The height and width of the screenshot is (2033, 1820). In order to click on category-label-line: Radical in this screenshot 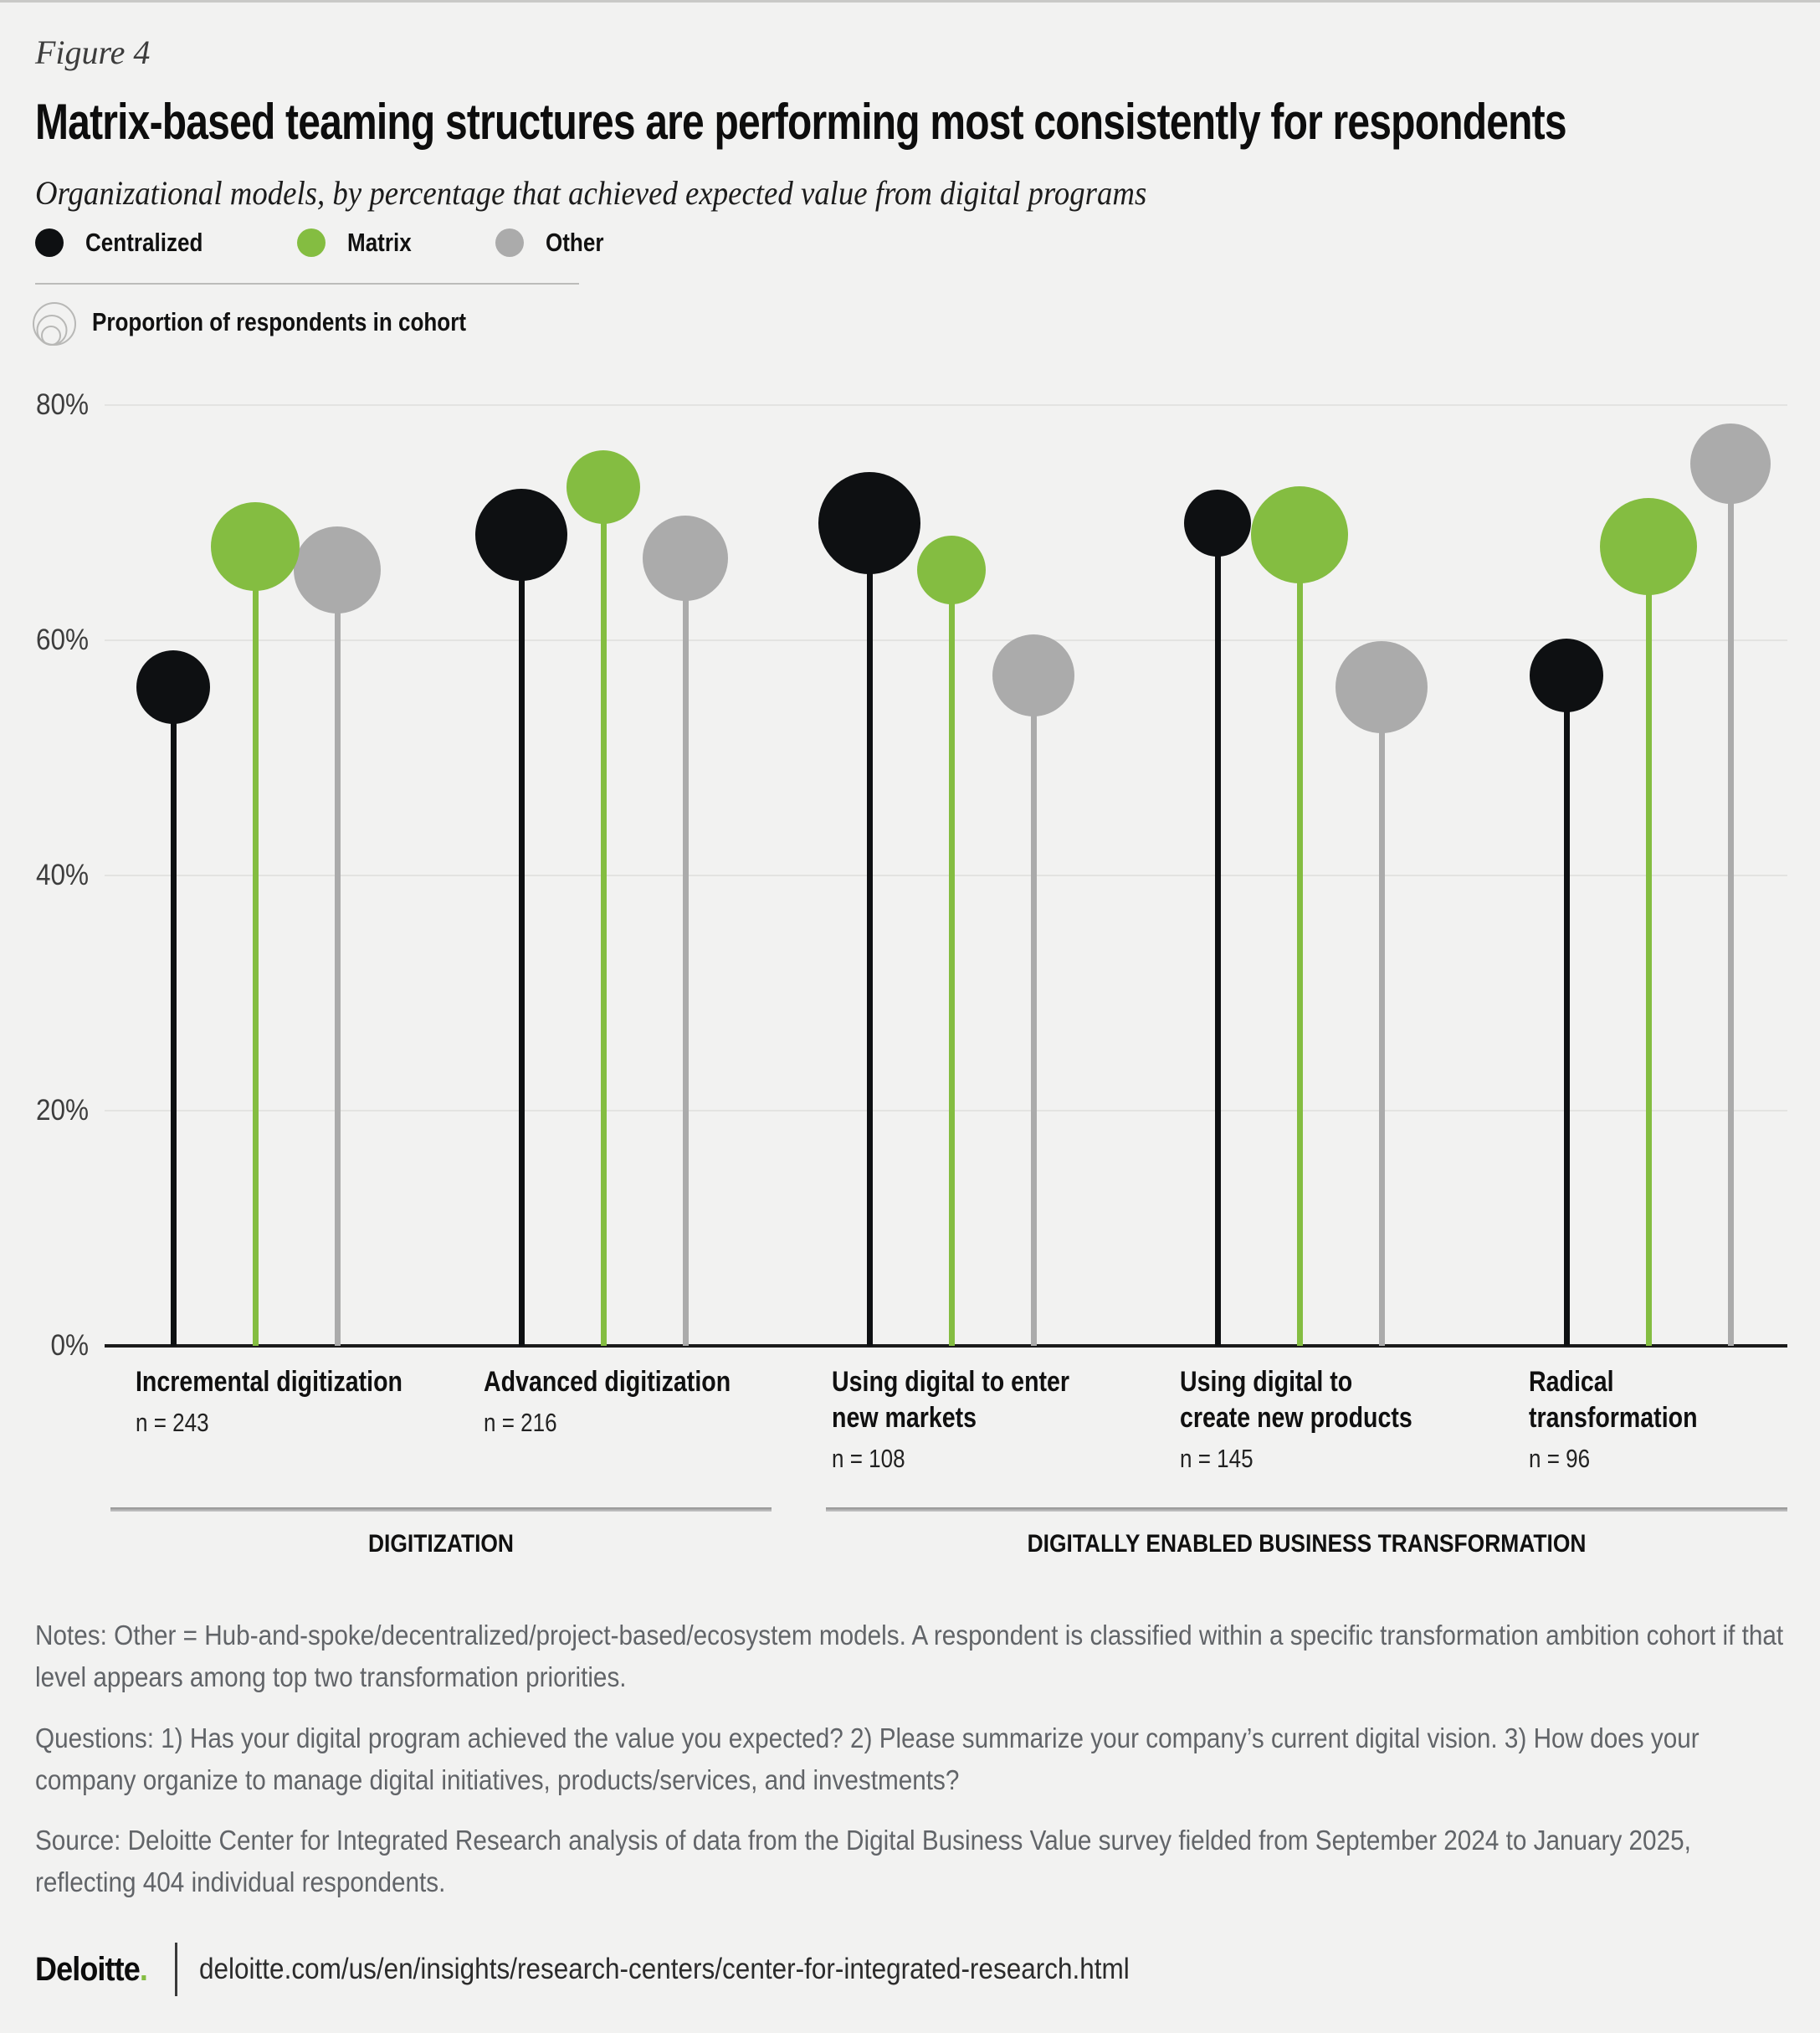, I will do `click(1571, 1382)`.